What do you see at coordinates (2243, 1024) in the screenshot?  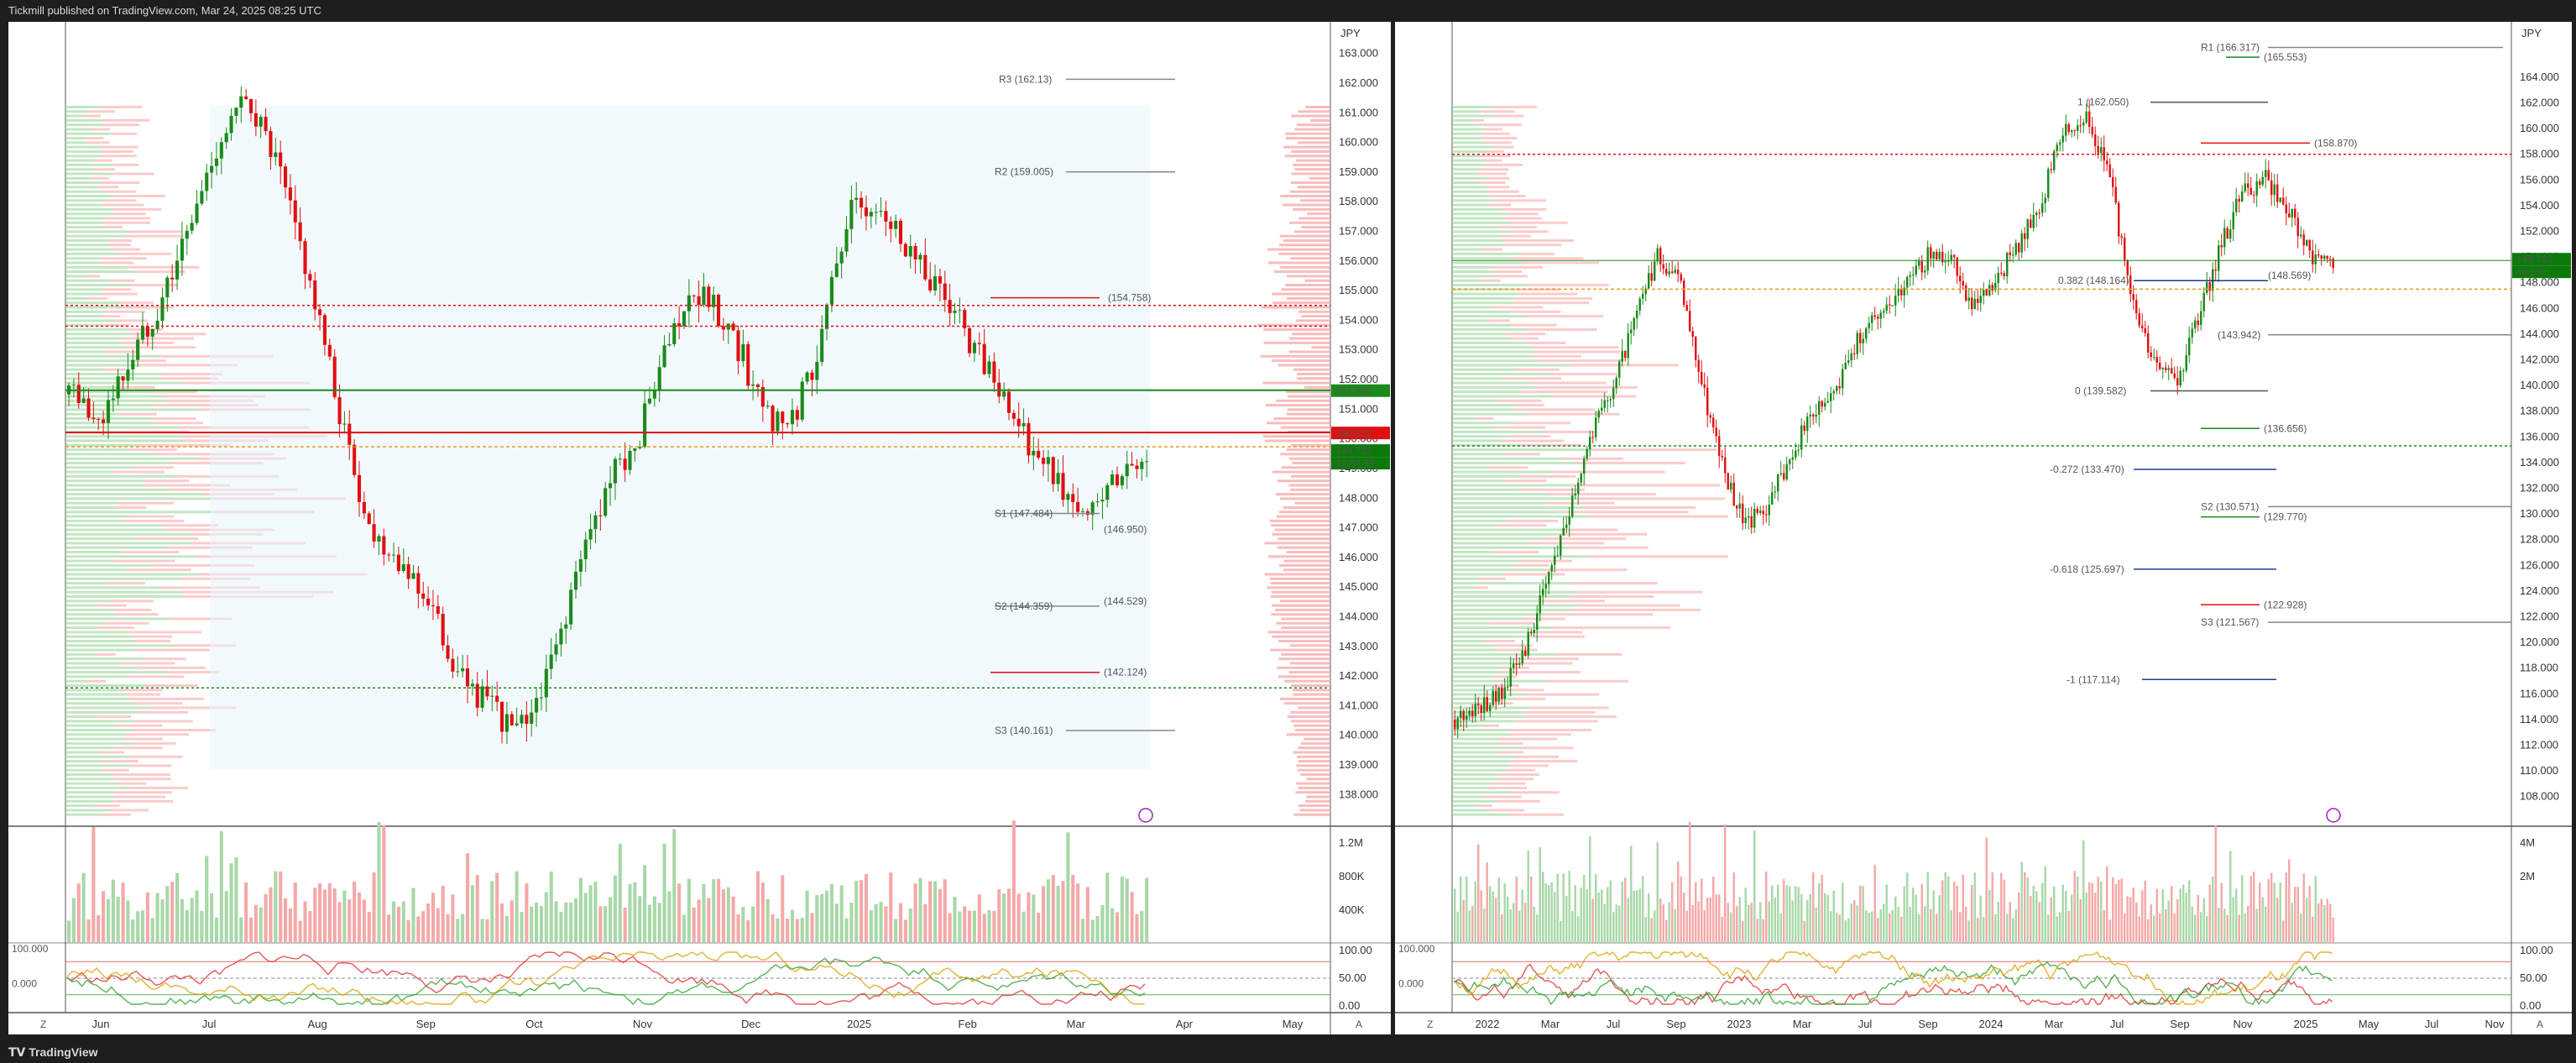 I see `time-tick-label: Nov` at bounding box center [2243, 1024].